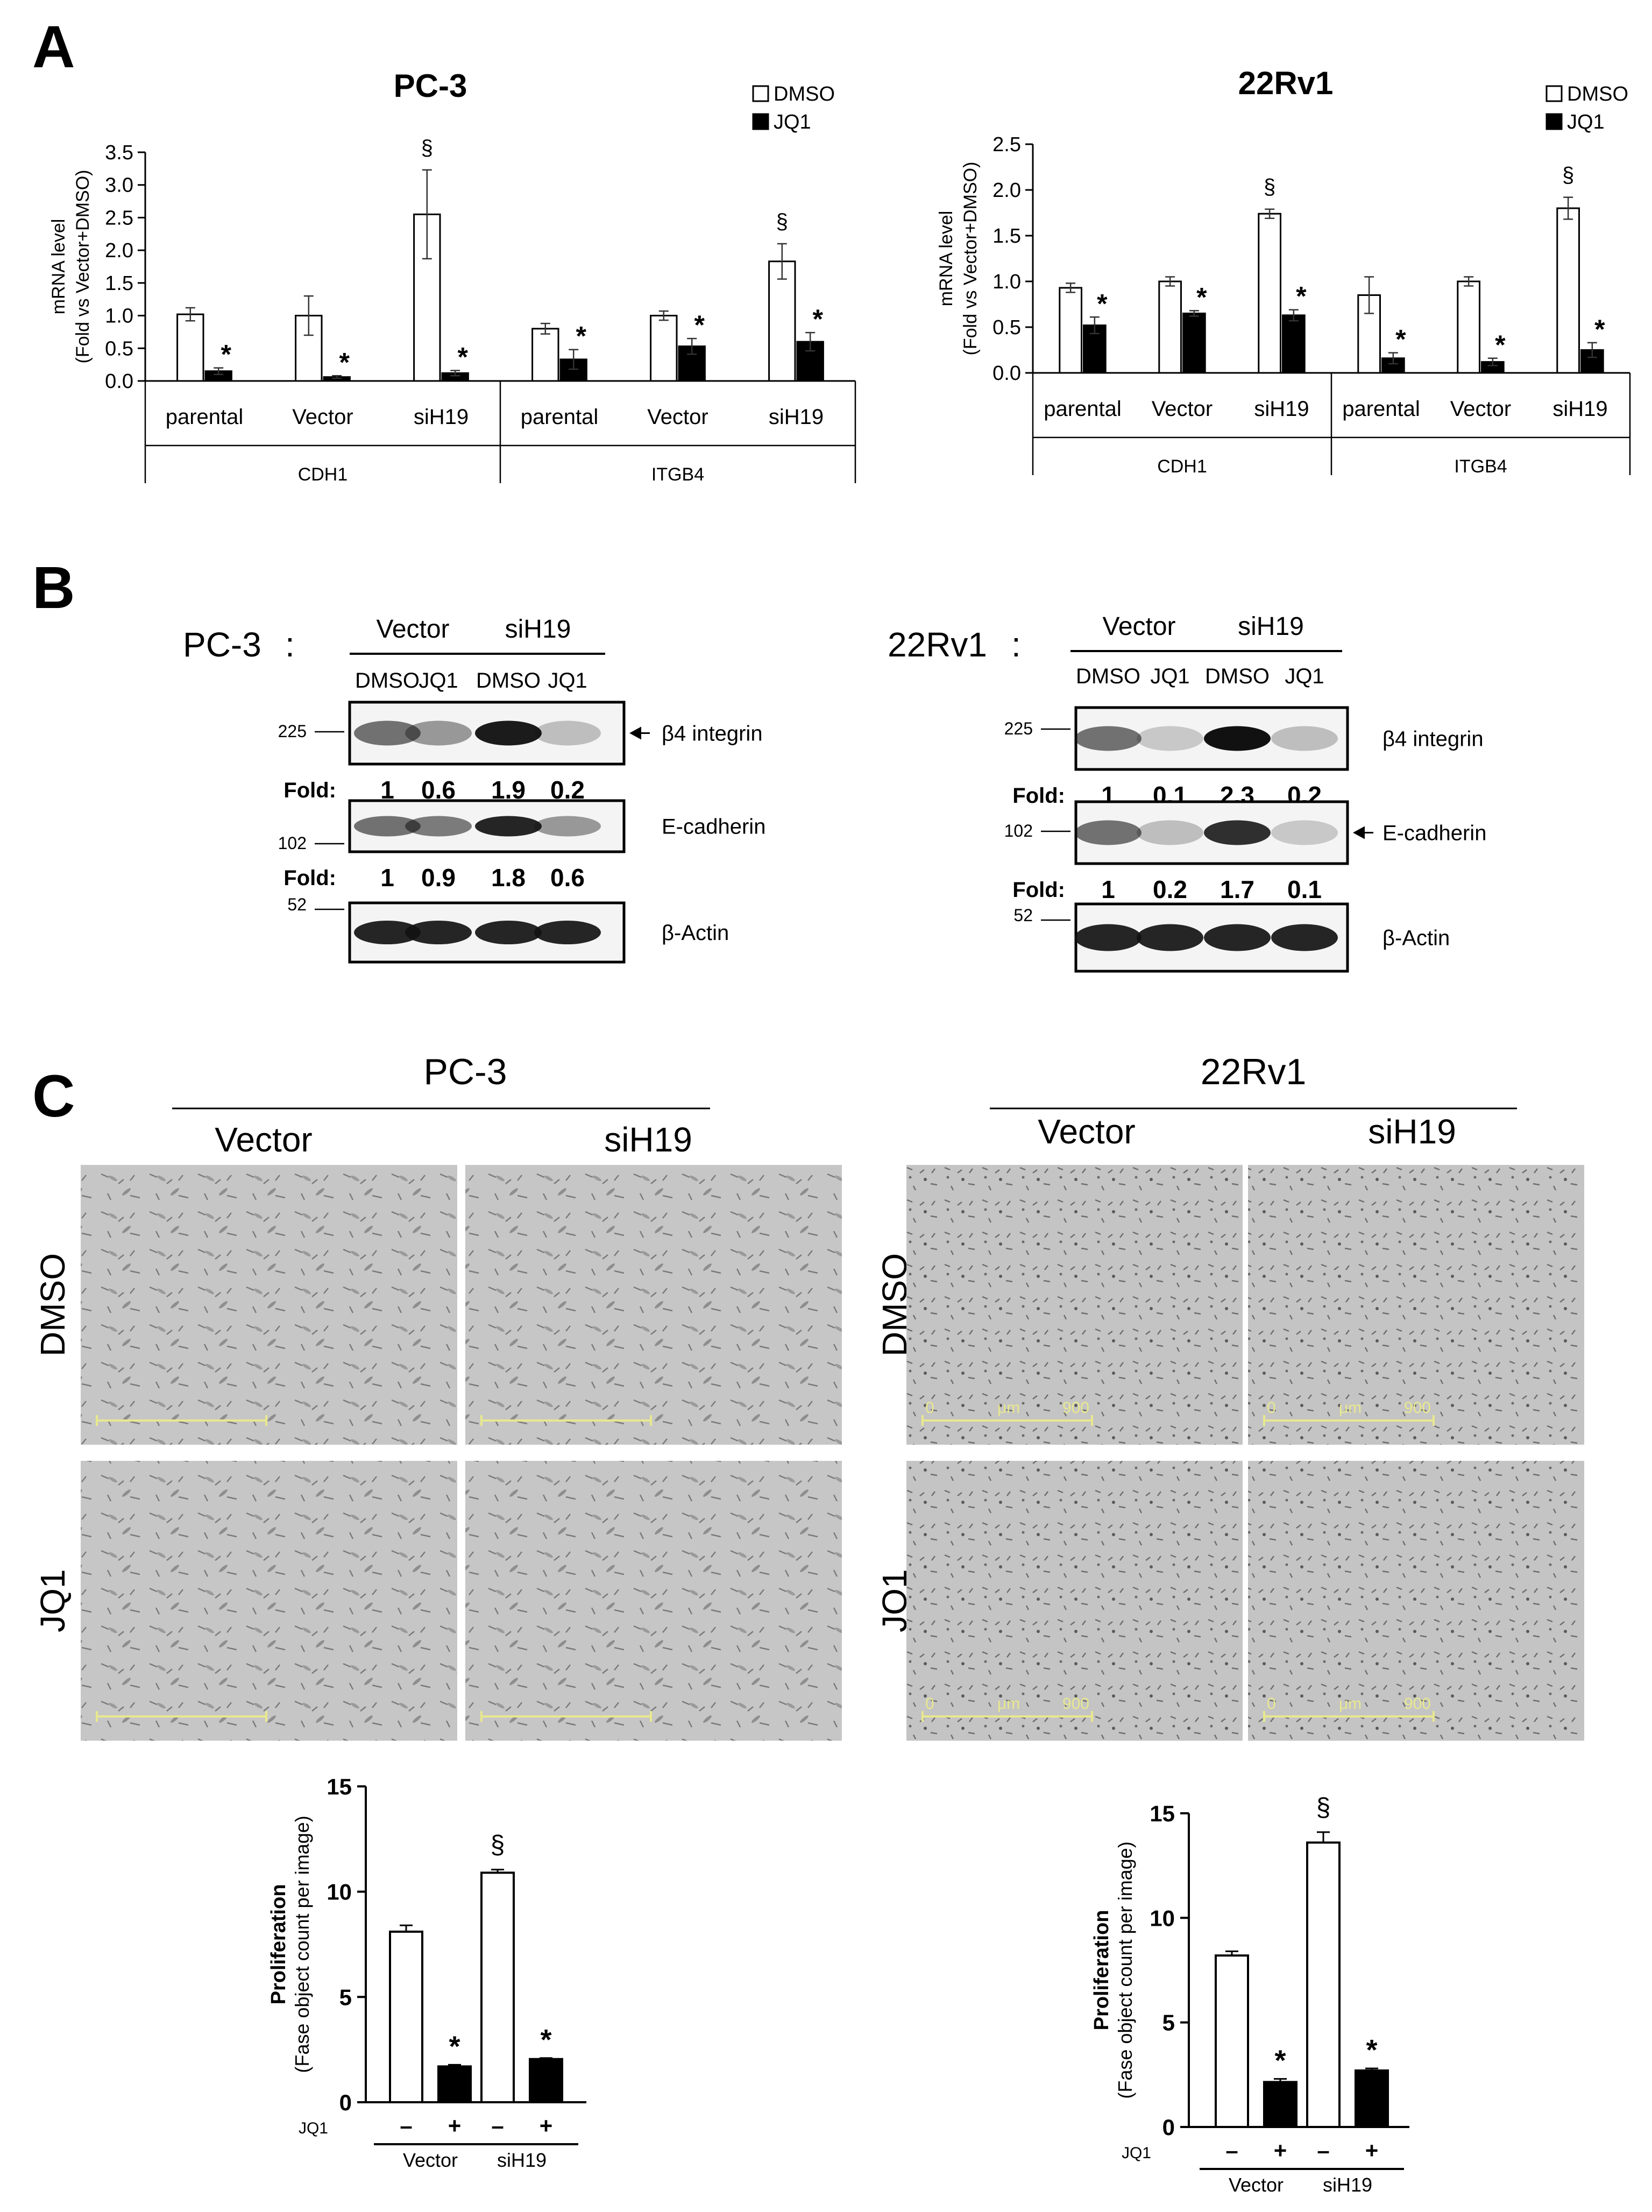  I want to click on blot-fold-value: 1.9, so click(508, 790).